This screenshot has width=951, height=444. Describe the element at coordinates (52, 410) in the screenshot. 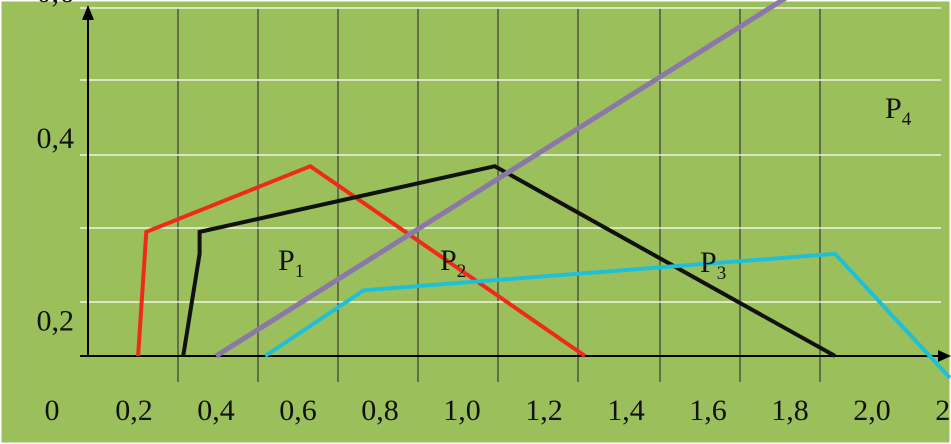

I see `x-tick-label: 0` at that location.